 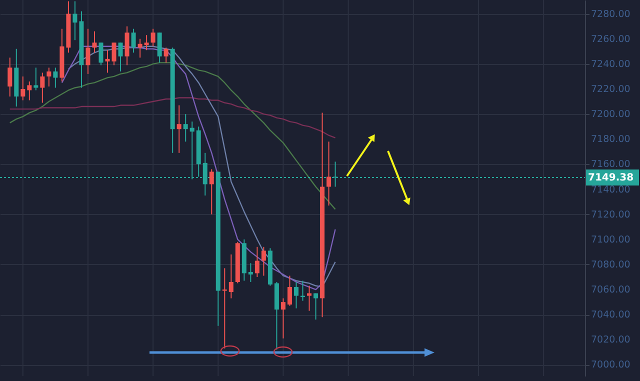 What do you see at coordinates (172, 117) in the screenshot?
I see `line-series` at bounding box center [172, 117].